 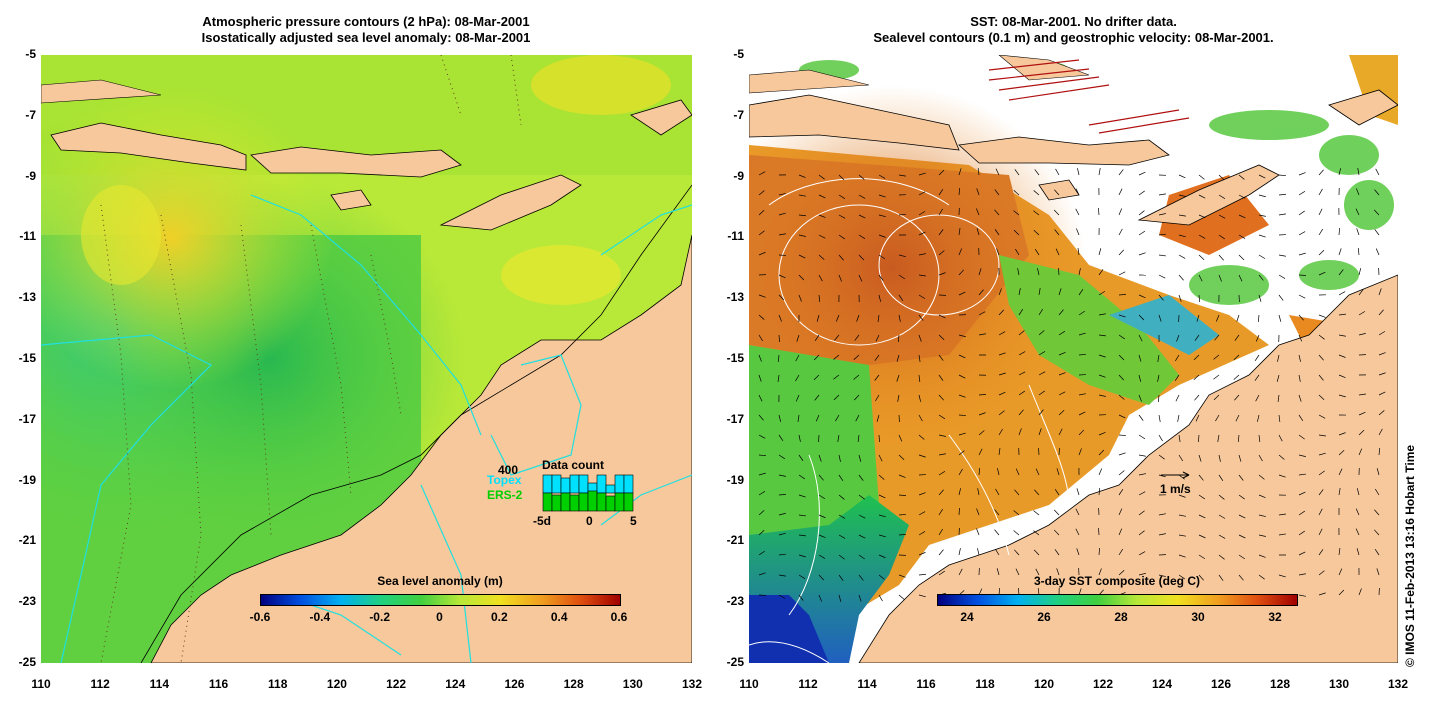 I want to click on right-title-line1: SST: 08-Mar-2001. No drifter data., so click(x=1073, y=21).